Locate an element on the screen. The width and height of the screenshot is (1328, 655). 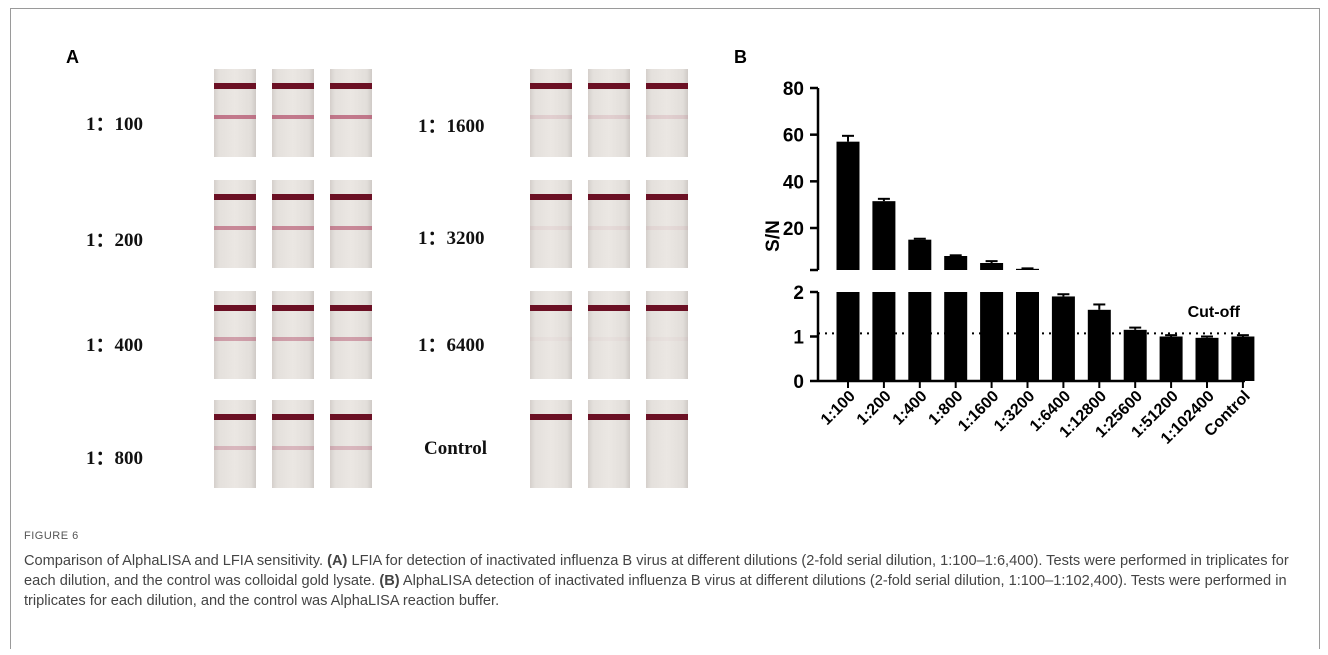
y-tick-label: 60 is located at coordinates (793, 136).